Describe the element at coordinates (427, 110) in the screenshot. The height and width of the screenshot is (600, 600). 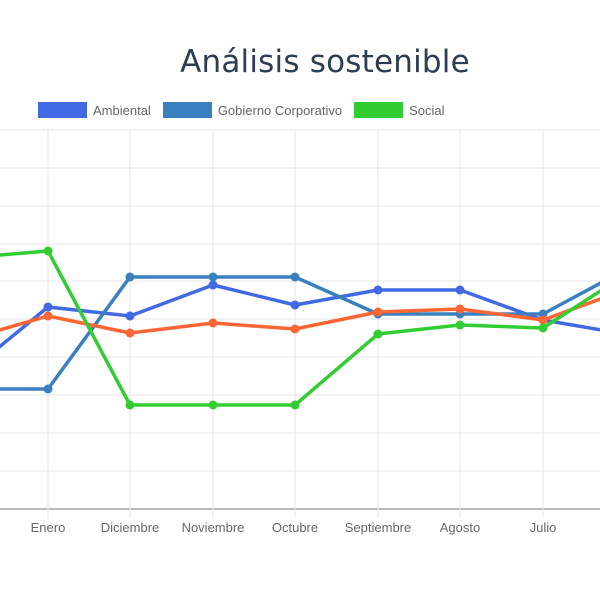
I see `legend-label: Social` at that location.